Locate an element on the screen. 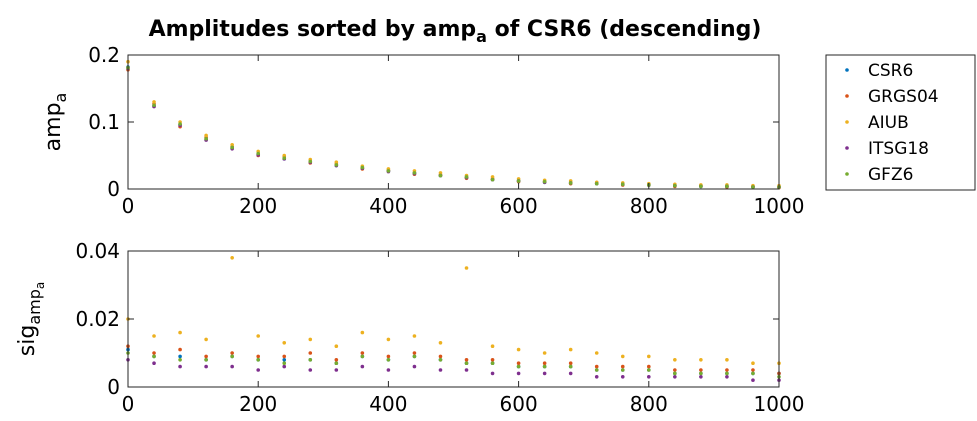  legend-label: GRGS04 is located at coordinates (903, 97).